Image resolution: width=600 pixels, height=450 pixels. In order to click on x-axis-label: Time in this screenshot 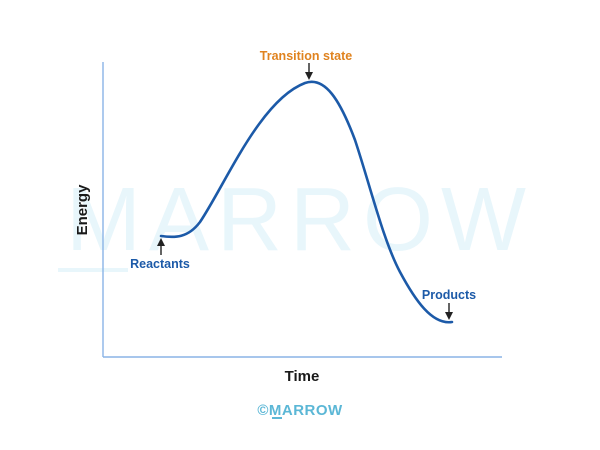, I will do `click(302, 376)`.